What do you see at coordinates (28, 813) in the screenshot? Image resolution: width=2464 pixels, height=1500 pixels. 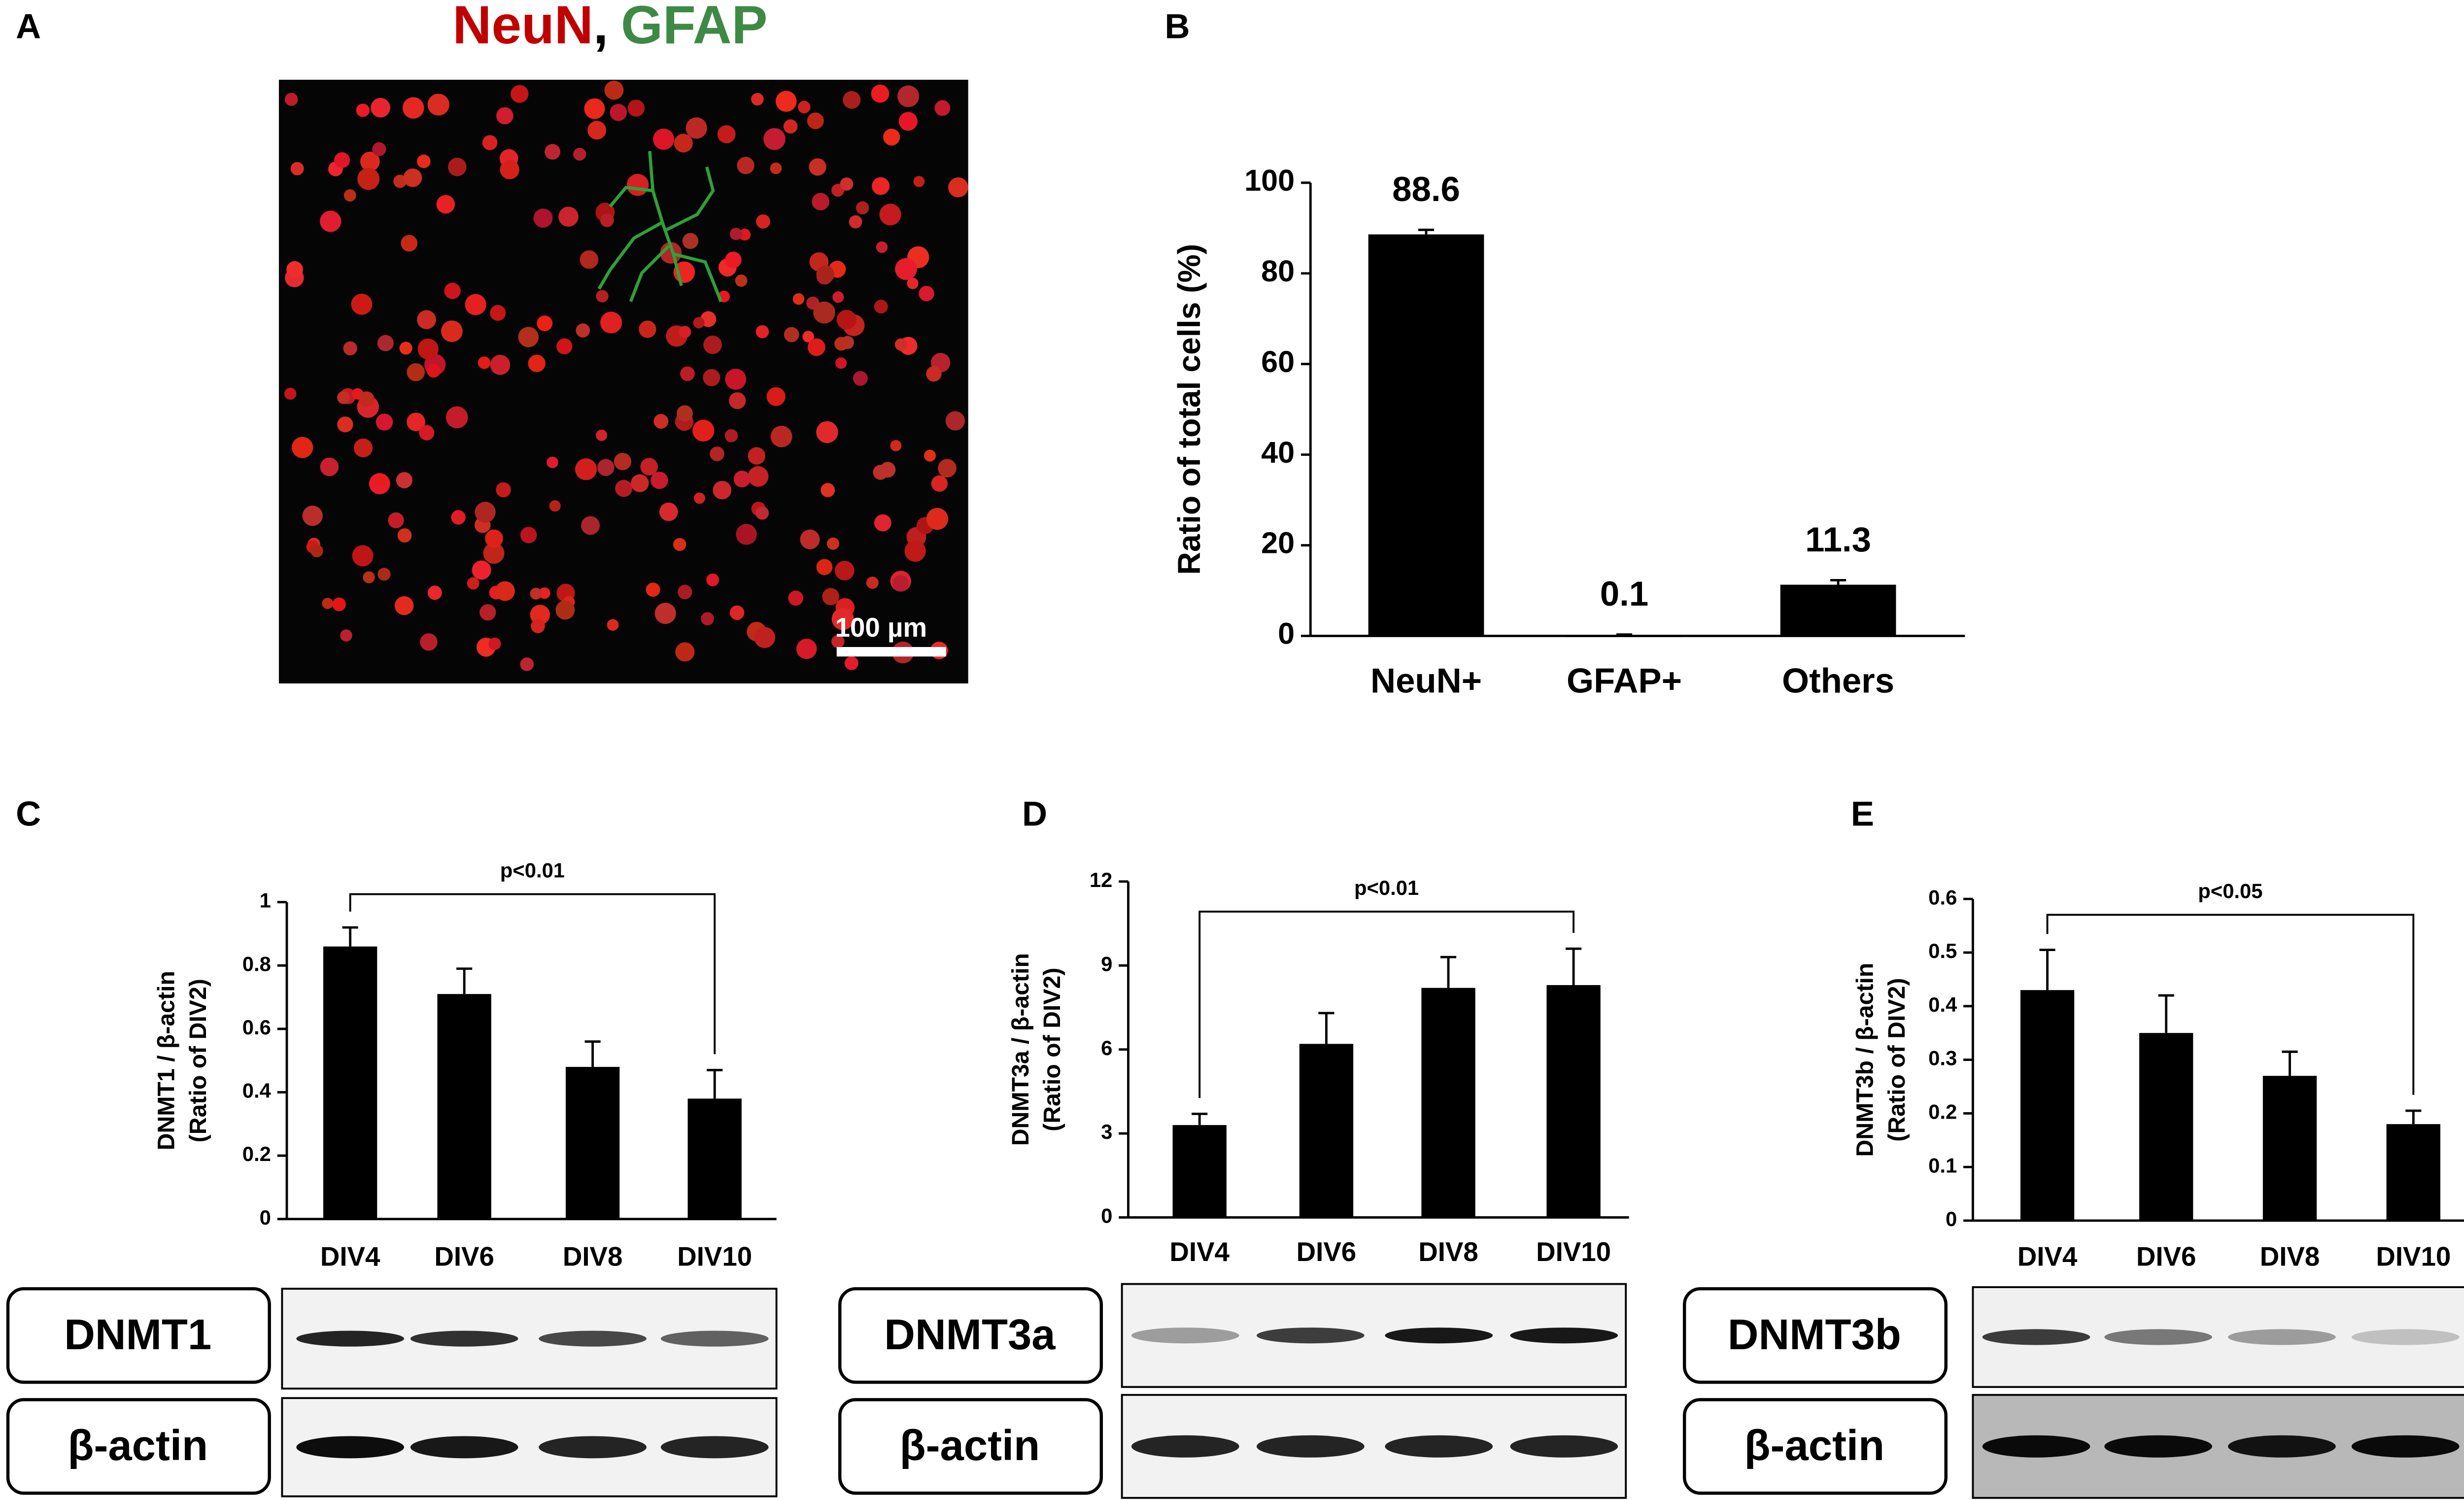 I see `panel-label: C` at bounding box center [28, 813].